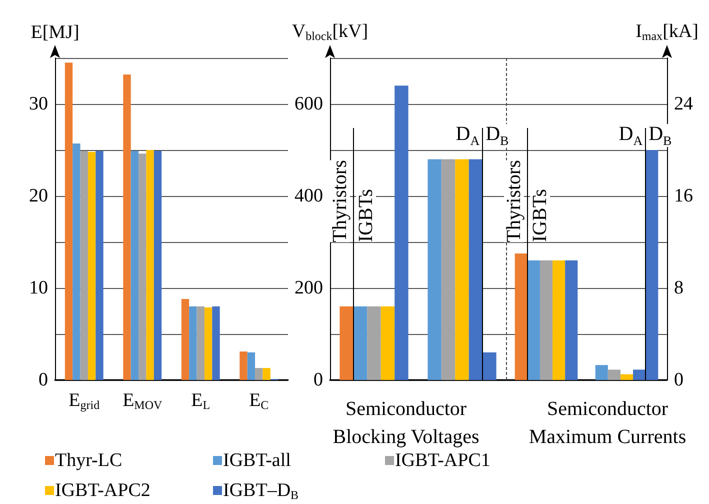  I want to click on y-tick-label: 10, so click(38, 288).